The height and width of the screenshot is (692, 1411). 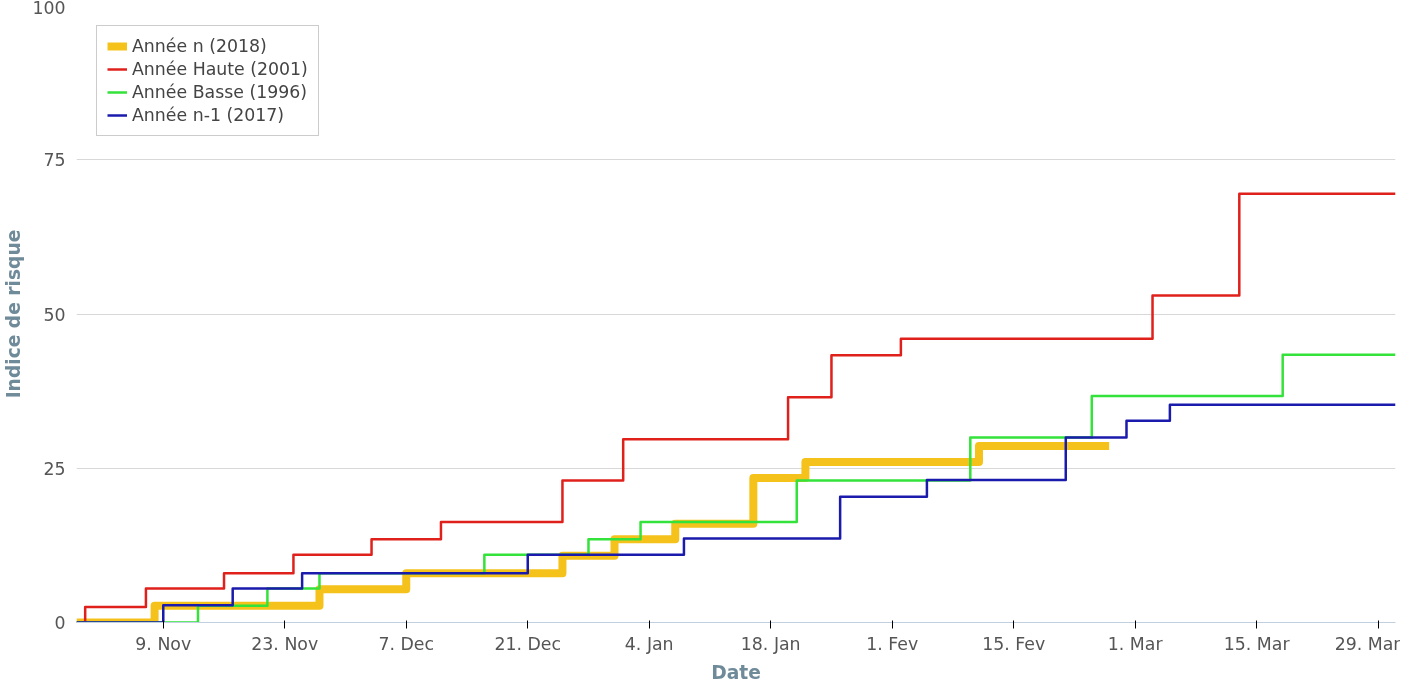 What do you see at coordinates (49, 9) in the screenshot?
I see `y-tick-label: 100` at bounding box center [49, 9].